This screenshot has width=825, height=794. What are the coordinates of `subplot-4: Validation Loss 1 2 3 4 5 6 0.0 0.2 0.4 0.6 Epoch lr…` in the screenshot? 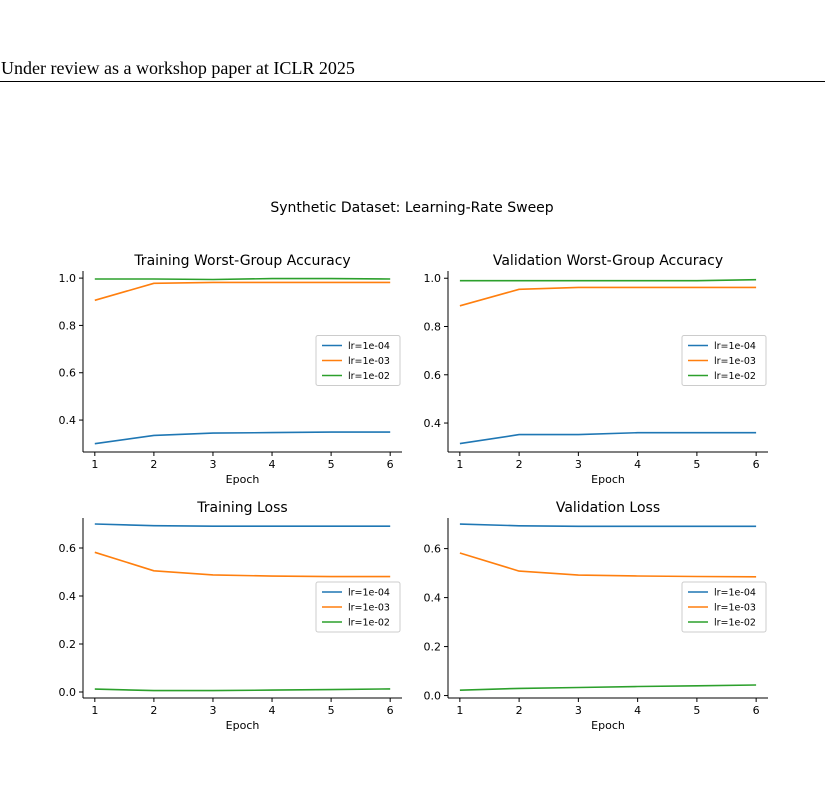 It's located at (596, 616).